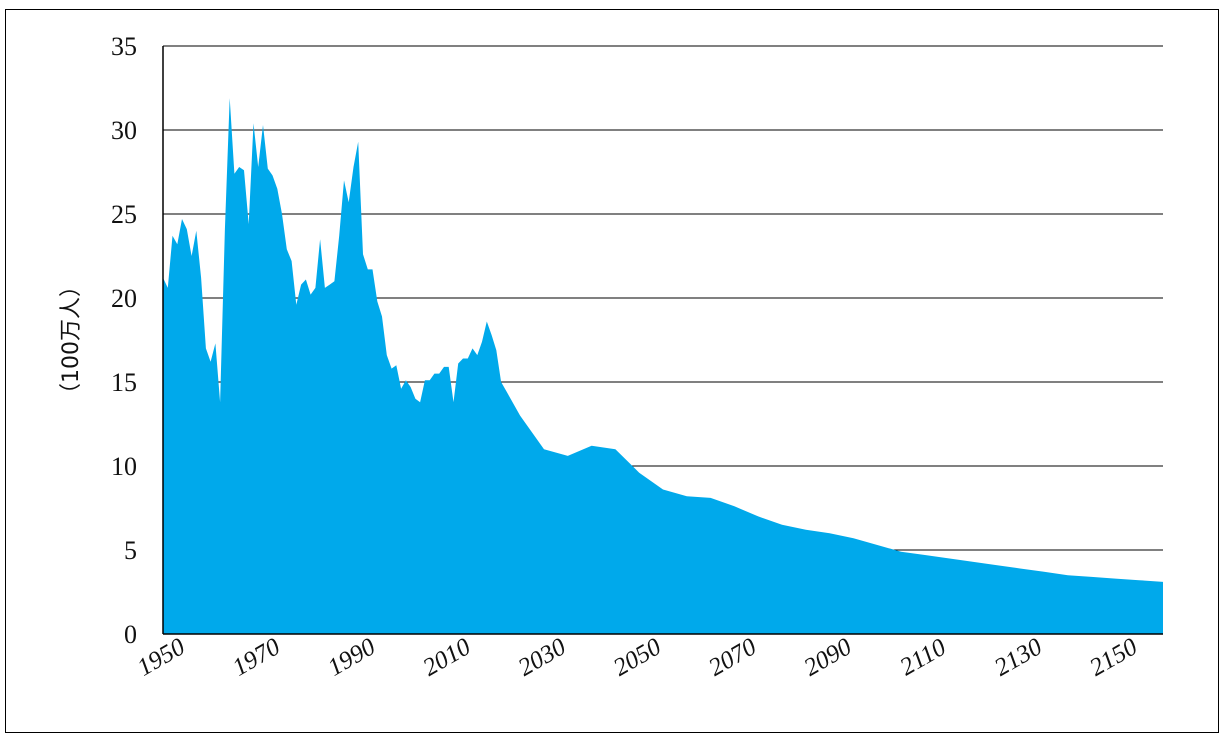 The image size is (1226, 741). What do you see at coordinates (828, 657) in the screenshot?
I see `x-tick-label: 2090` at bounding box center [828, 657].